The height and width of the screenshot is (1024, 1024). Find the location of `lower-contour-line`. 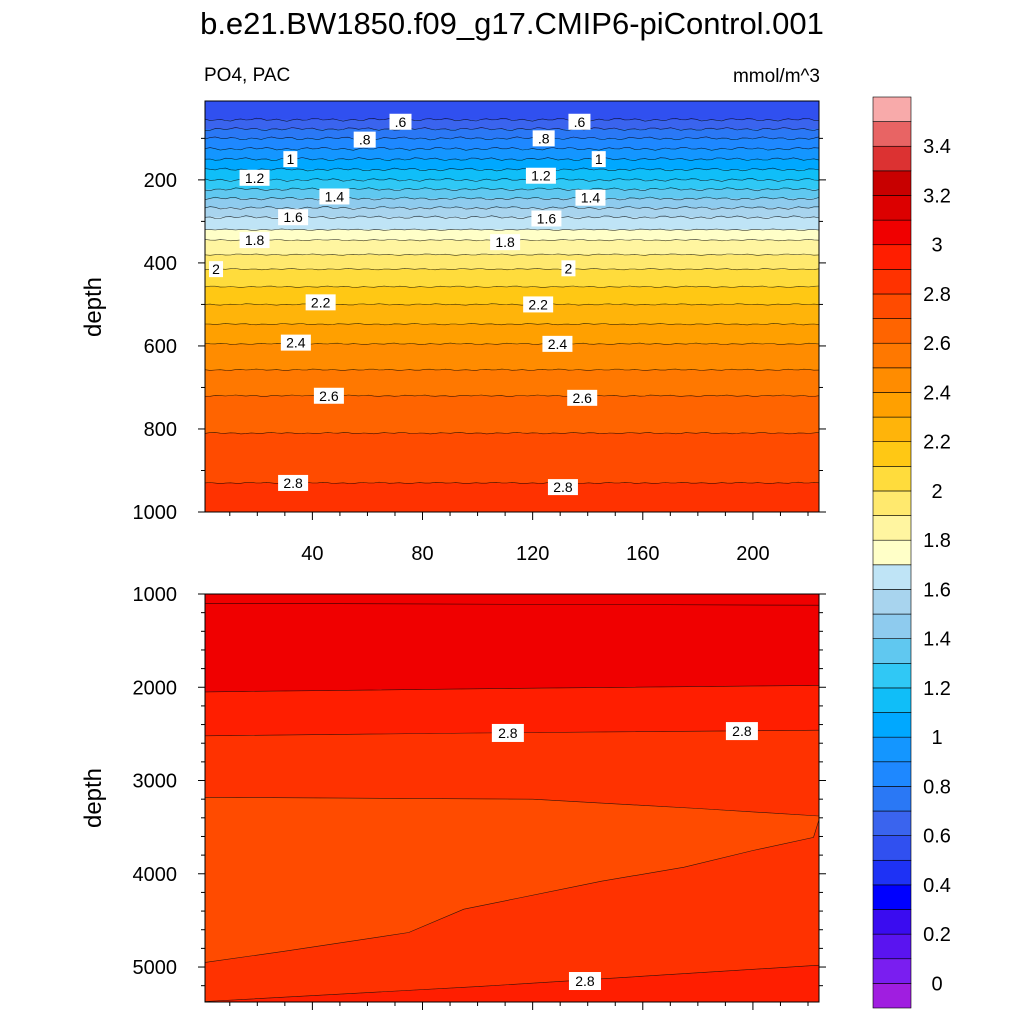

lower-contour-line is located at coordinates (512, 604).